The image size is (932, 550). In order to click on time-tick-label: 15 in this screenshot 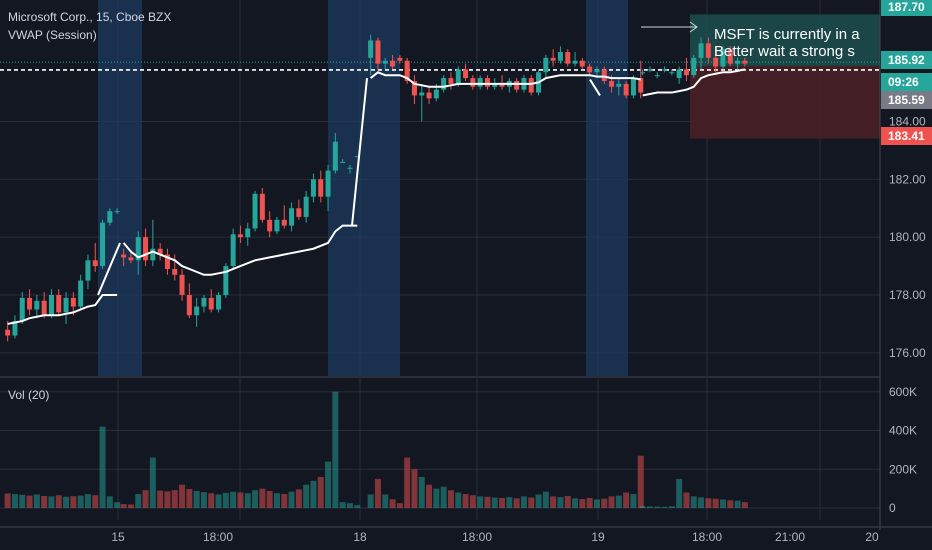, I will do `click(118, 537)`.